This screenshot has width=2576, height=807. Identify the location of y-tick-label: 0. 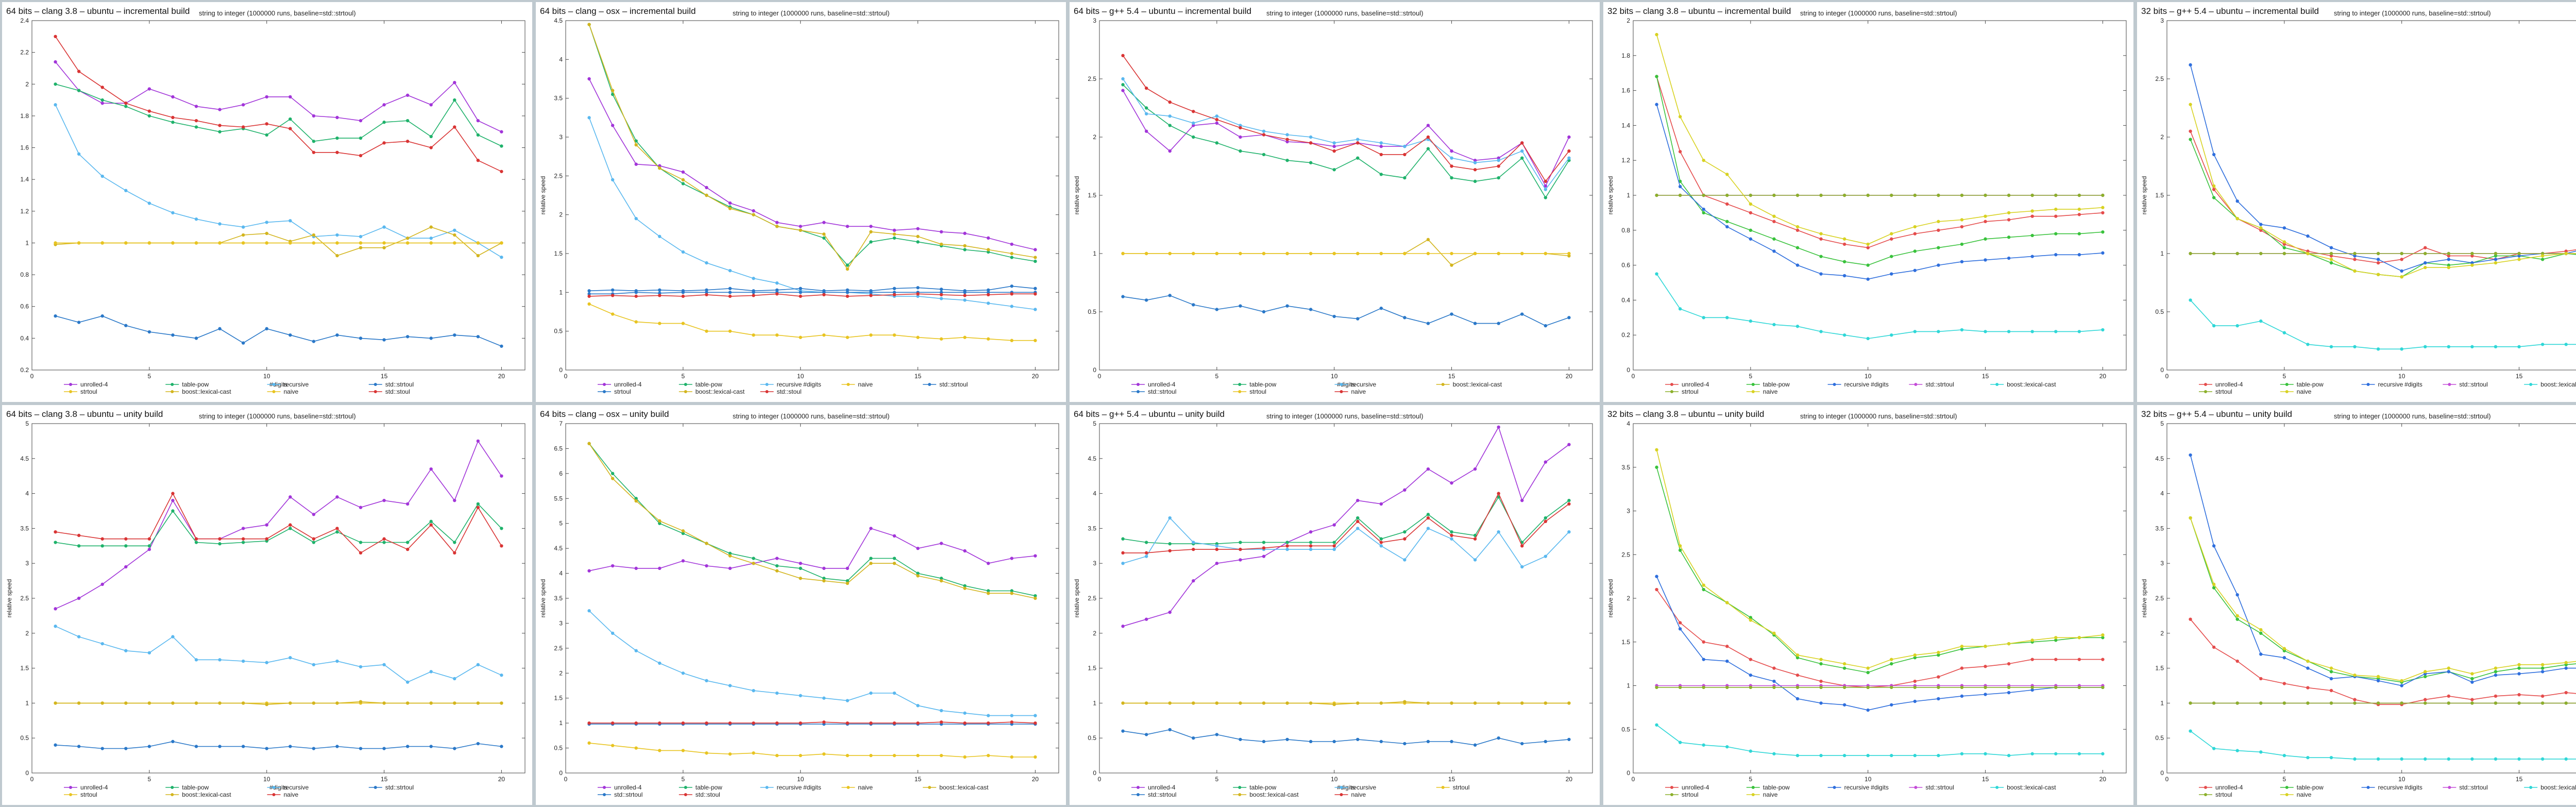
(1094, 773).